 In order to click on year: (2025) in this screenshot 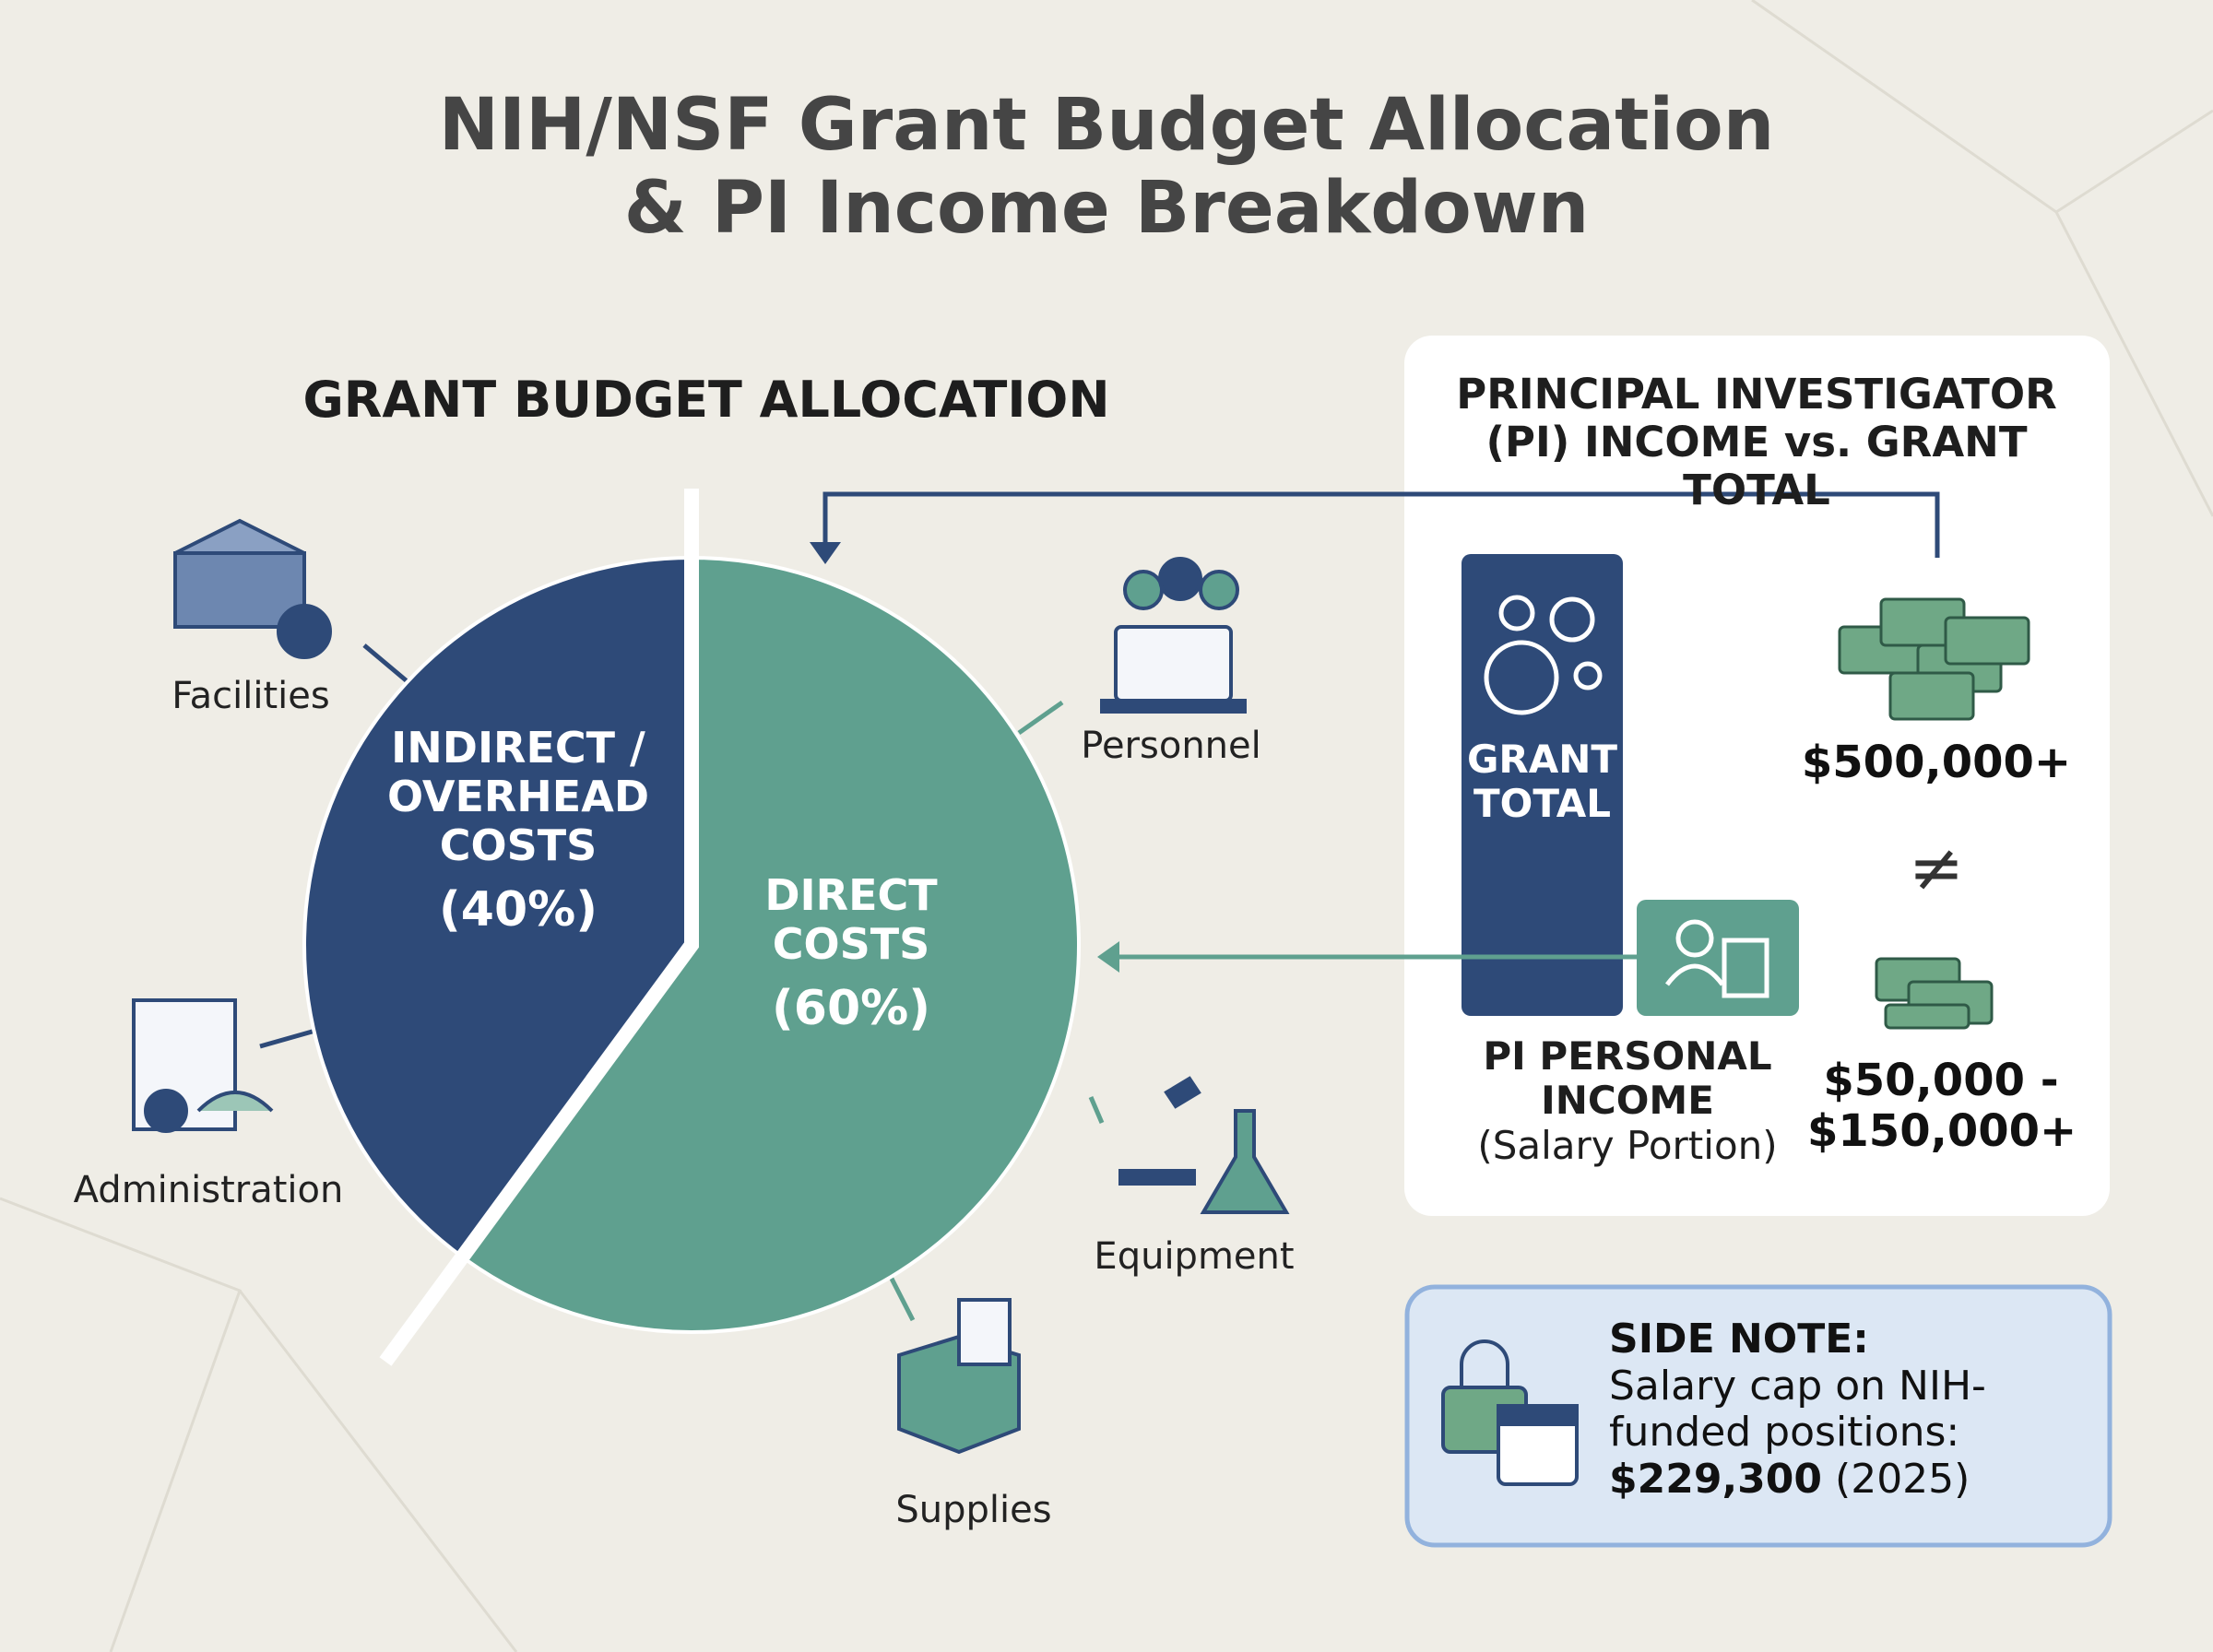, I will do `click(1902, 1479)`.